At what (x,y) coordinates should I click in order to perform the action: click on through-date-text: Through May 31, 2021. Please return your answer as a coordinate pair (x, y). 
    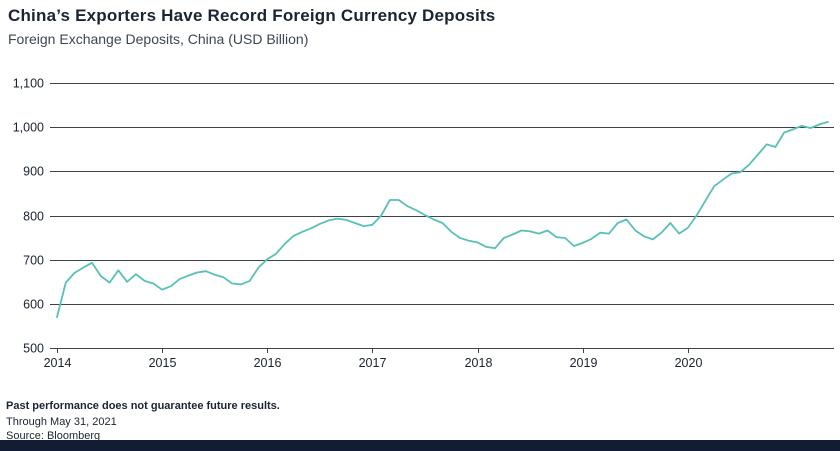
    Looking at the image, I should click on (61, 422).